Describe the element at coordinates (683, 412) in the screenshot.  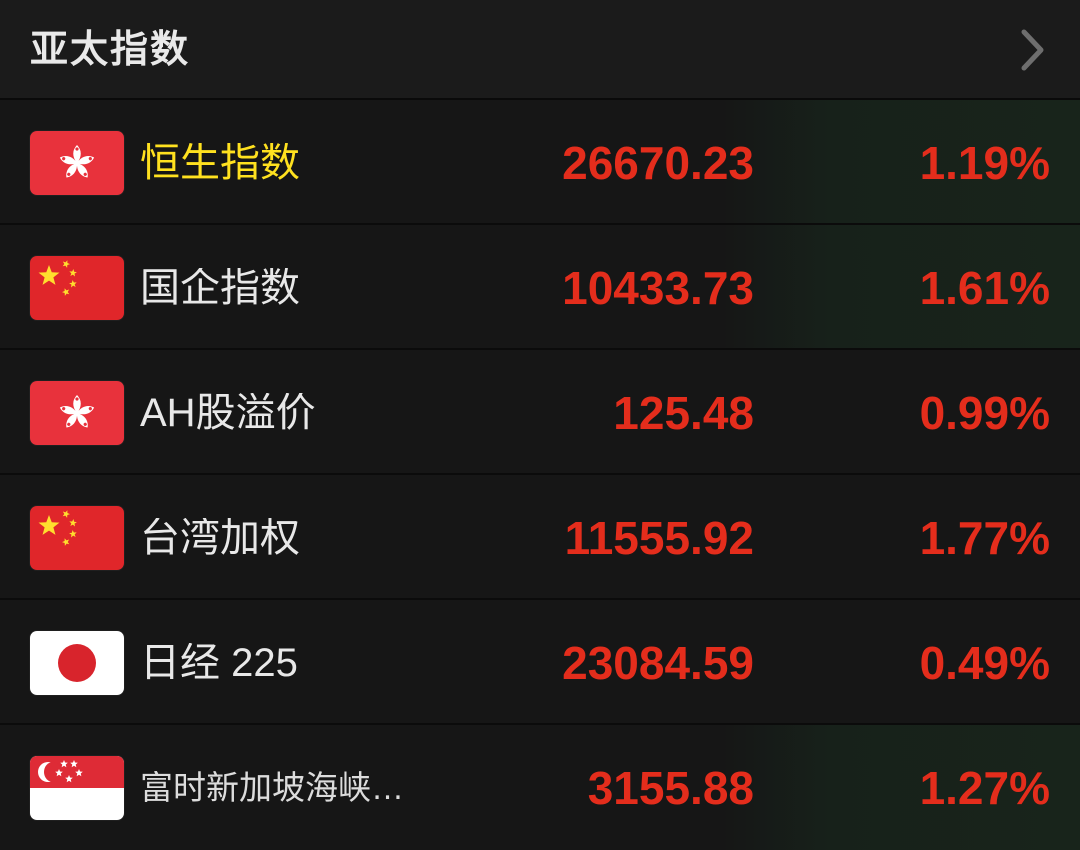
I see `index-price: 125.48` at that location.